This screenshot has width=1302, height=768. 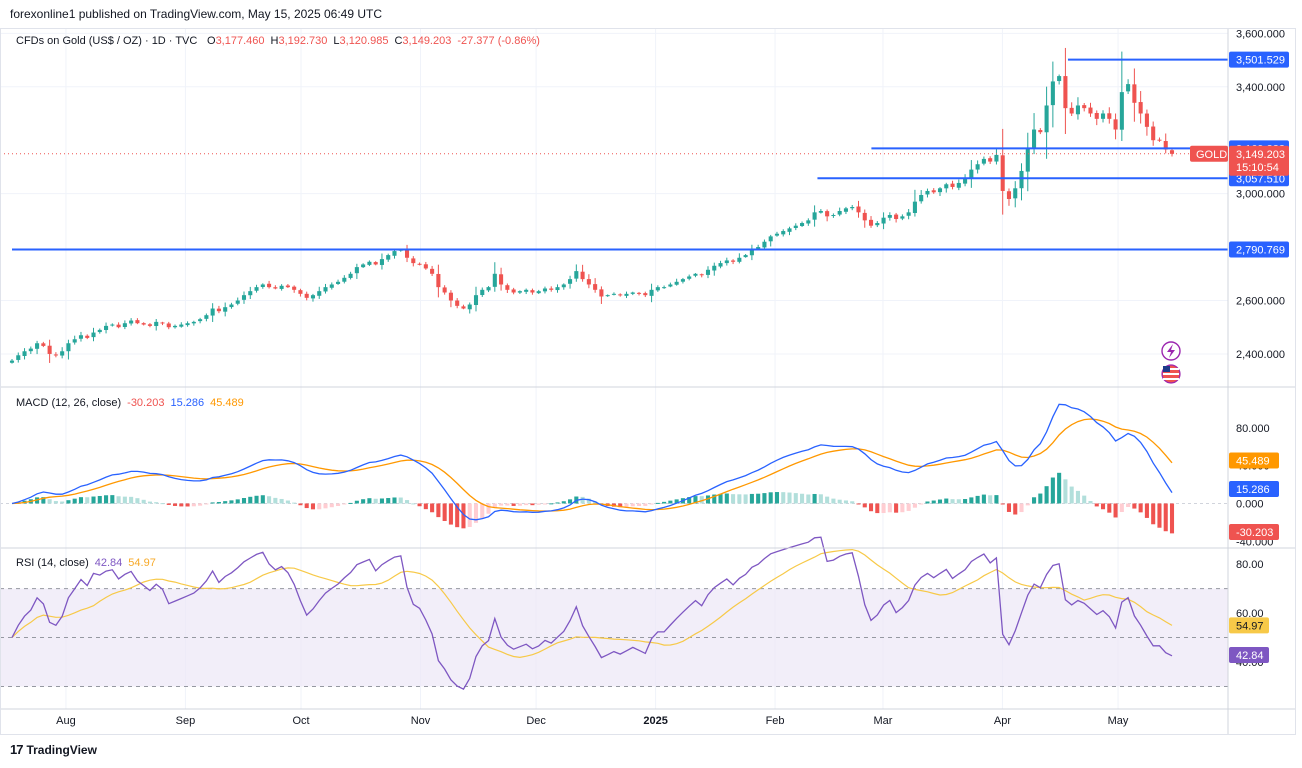 What do you see at coordinates (130, 403) in the screenshot?
I see `macd-legend: MACD (12, 26, close) -30.203 15.286 45.489` at bounding box center [130, 403].